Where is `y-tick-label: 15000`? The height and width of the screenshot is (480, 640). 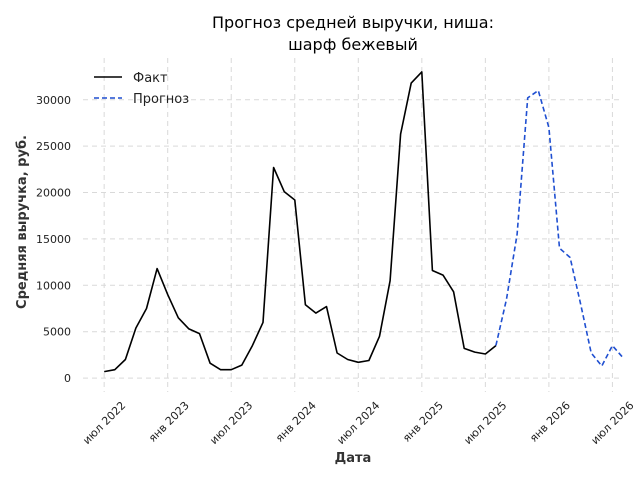
y-tick-label: 15000 is located at coordinates (53, 239).